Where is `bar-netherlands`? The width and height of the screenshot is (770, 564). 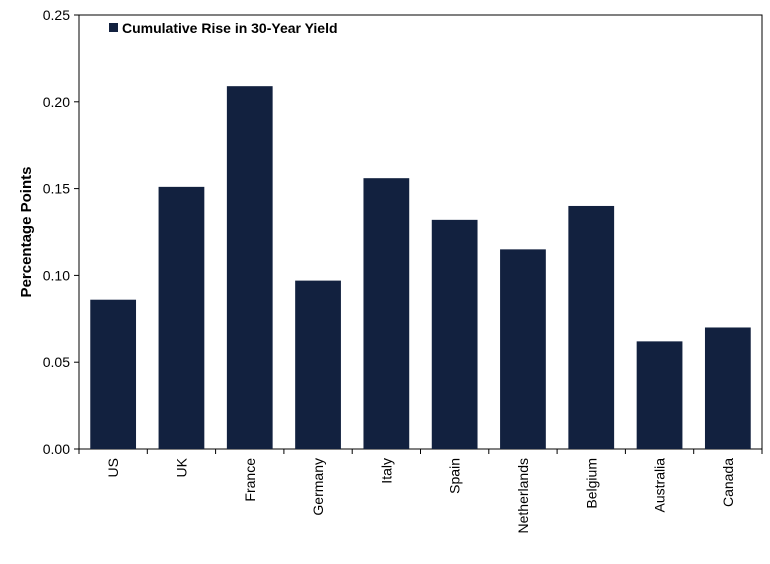 bar-netherlands is located at coordinates (523, 349).